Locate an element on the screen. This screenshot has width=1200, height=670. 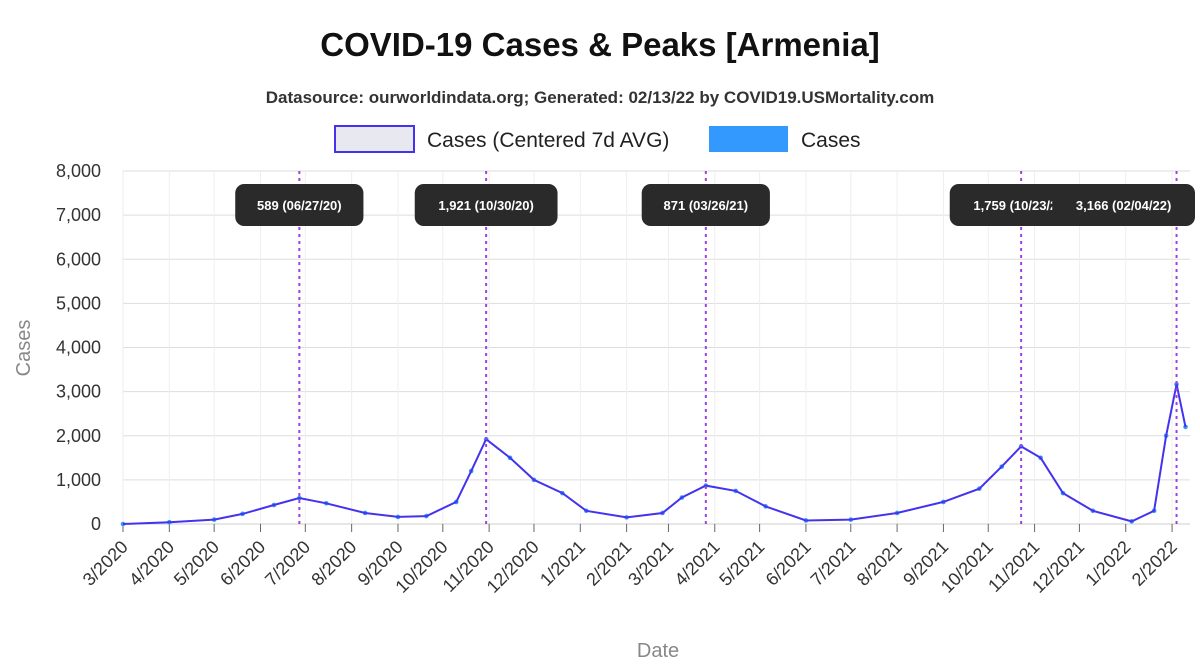
chart-title: COVID-19 Cases & Peaks [Armenia] is located at coordinates (599, 44).